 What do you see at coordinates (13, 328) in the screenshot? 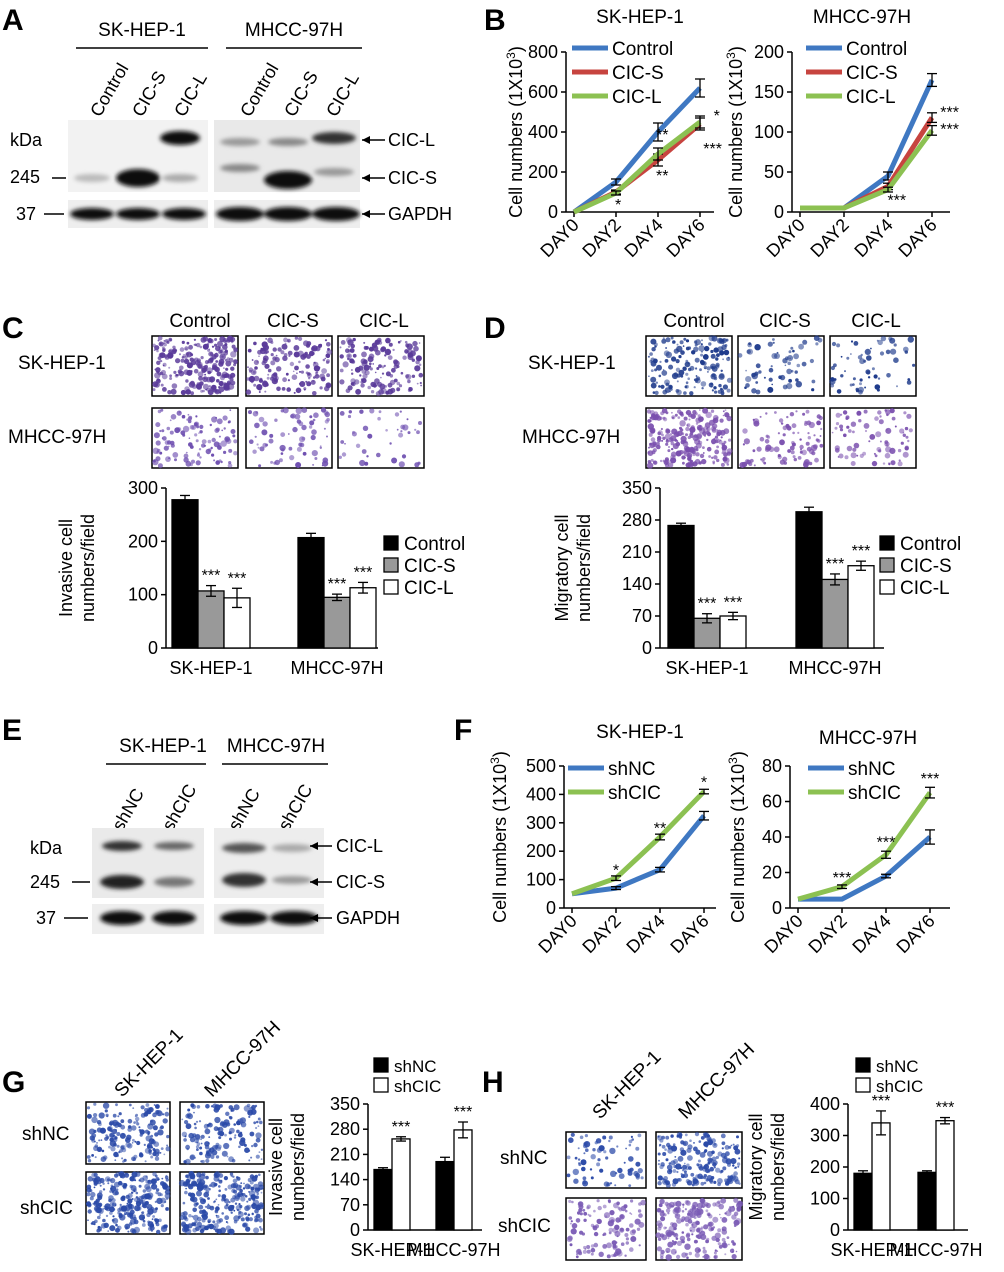
I see `panel-letter-c: C` at bounding box center [13, 328].